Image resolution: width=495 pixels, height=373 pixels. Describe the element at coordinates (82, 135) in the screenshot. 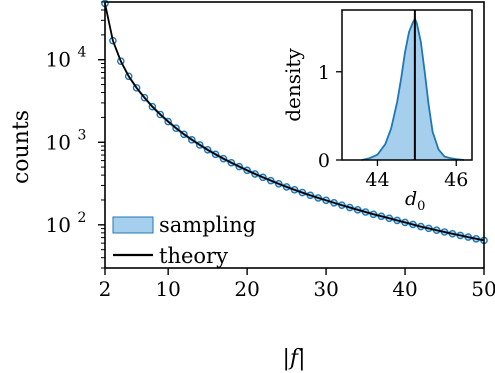

I see `y-tick-exponent: 3` at that location.